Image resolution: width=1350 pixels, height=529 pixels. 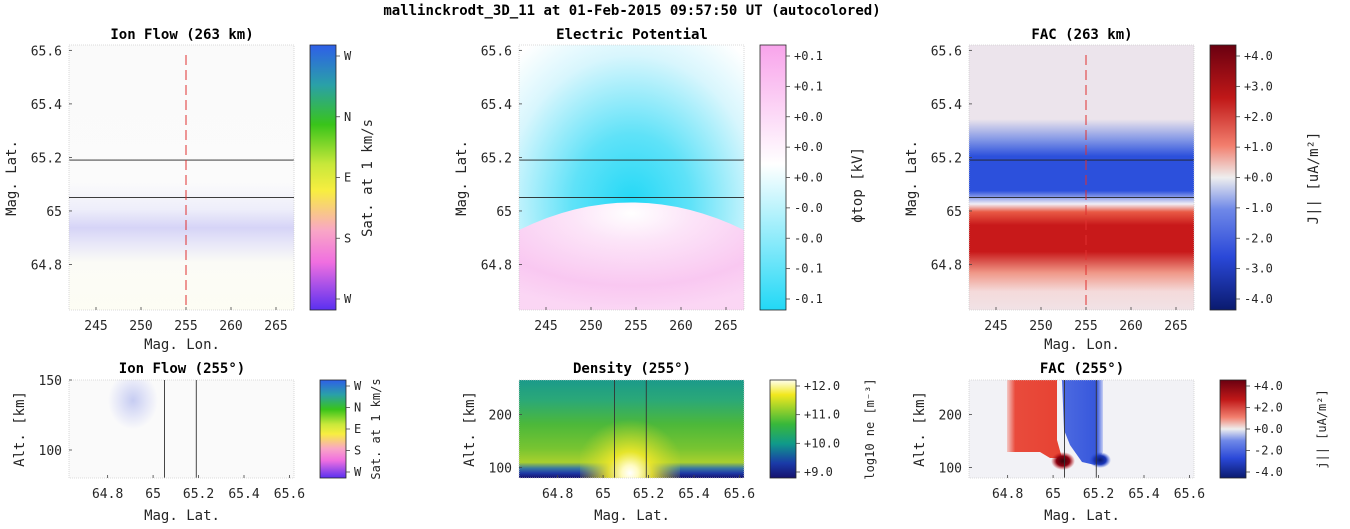 What do you see at coordinates (773, 177) in the screenshot?
I see `electric-potential-colorbar` at bounding box center [773, 177].